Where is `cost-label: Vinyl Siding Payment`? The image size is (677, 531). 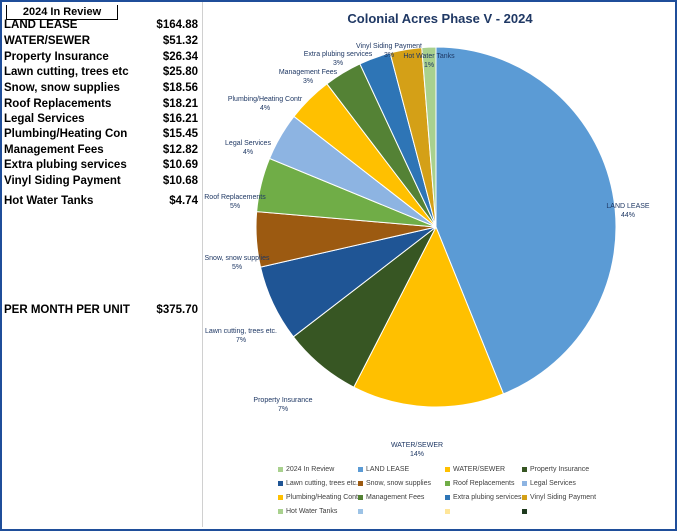
cost-label: Vinyl Siding Payment is located at coordinates (62, 181).